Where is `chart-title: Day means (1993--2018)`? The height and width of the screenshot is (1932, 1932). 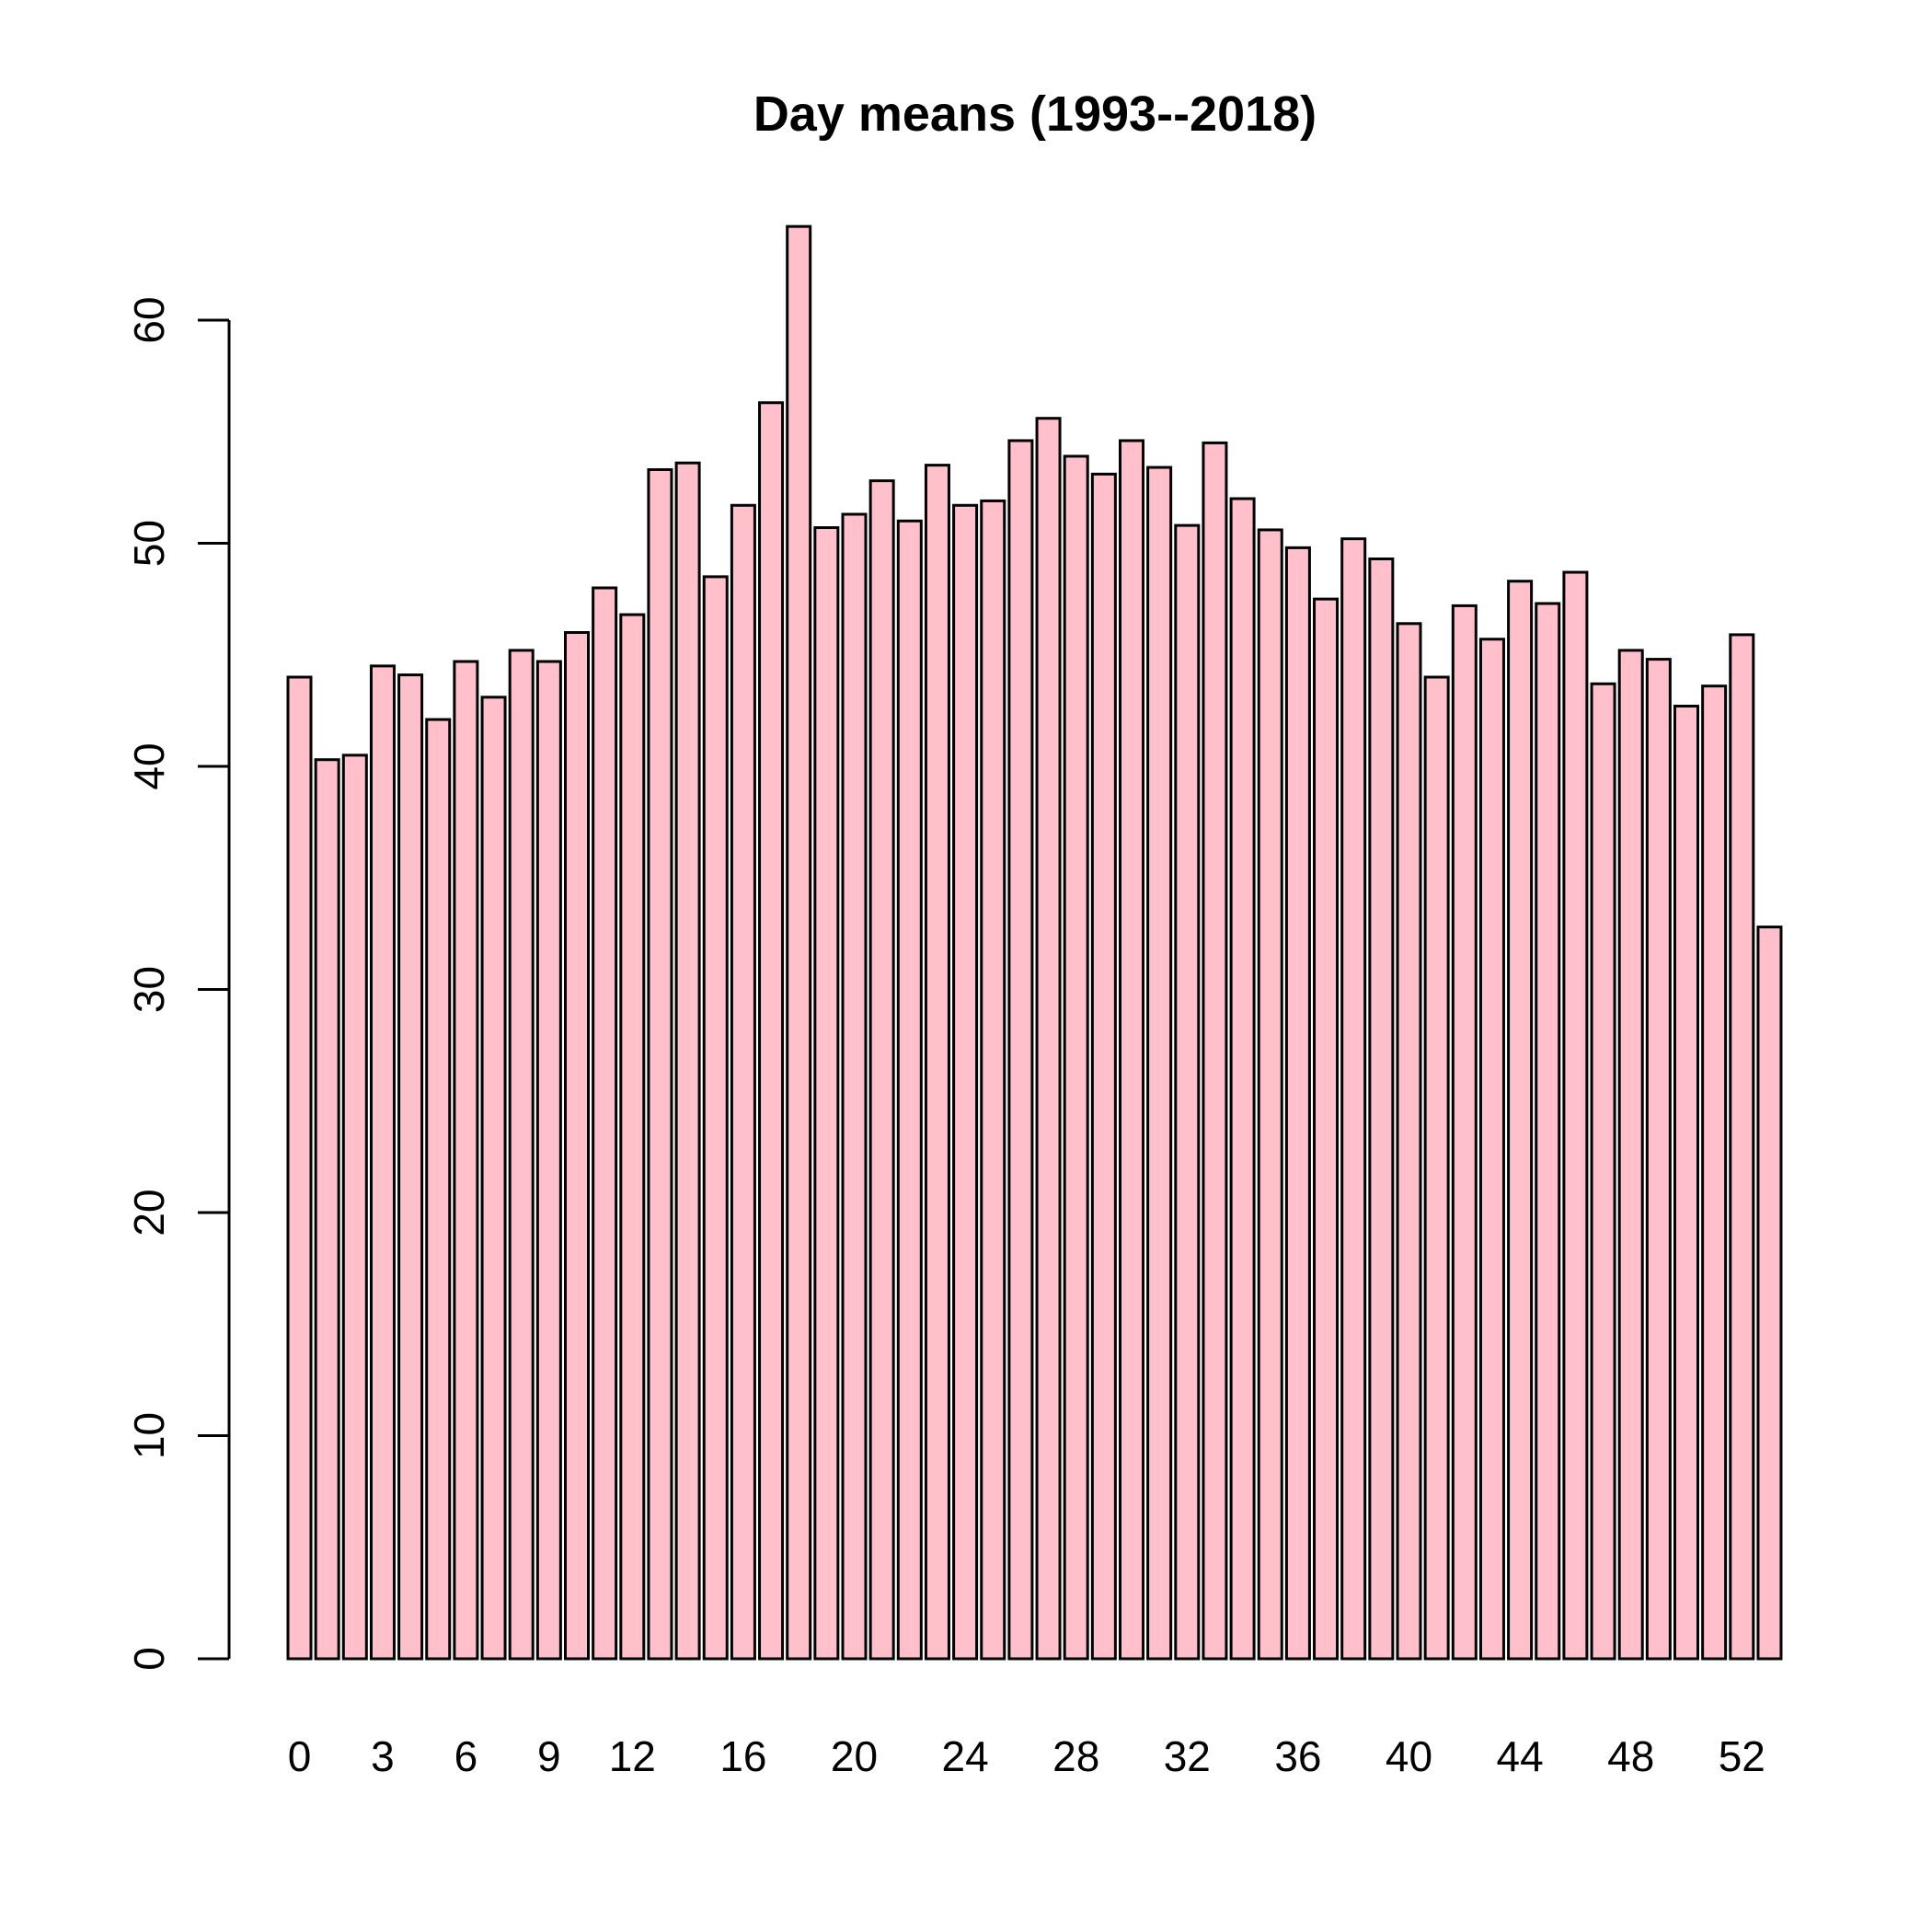 chart-title: Day means (1993--2018) is located at coordinates (1035, 114).